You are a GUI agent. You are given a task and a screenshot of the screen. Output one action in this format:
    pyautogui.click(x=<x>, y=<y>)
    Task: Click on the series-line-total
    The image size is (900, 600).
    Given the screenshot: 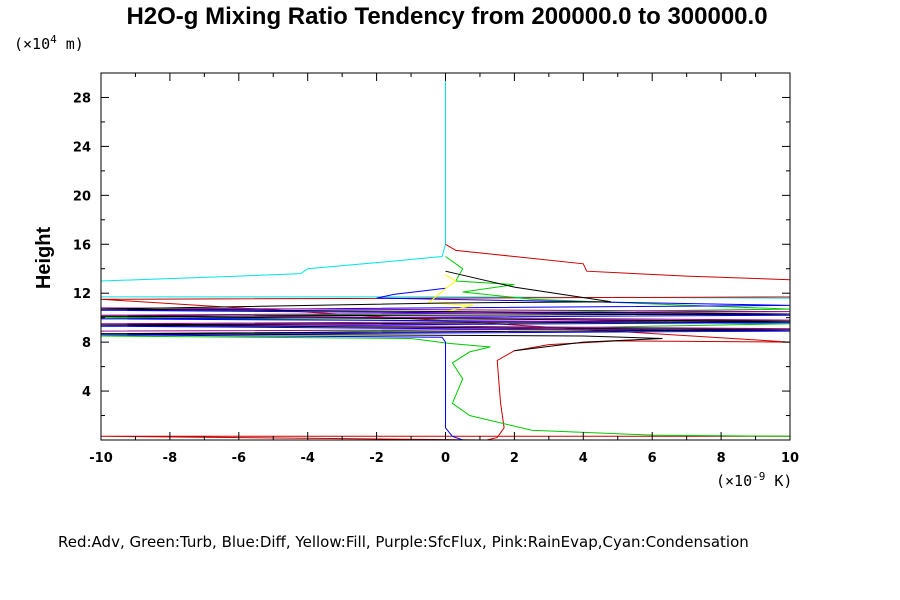 What is the action you would take?
    pyautogui.click(x=445, y=311)
    